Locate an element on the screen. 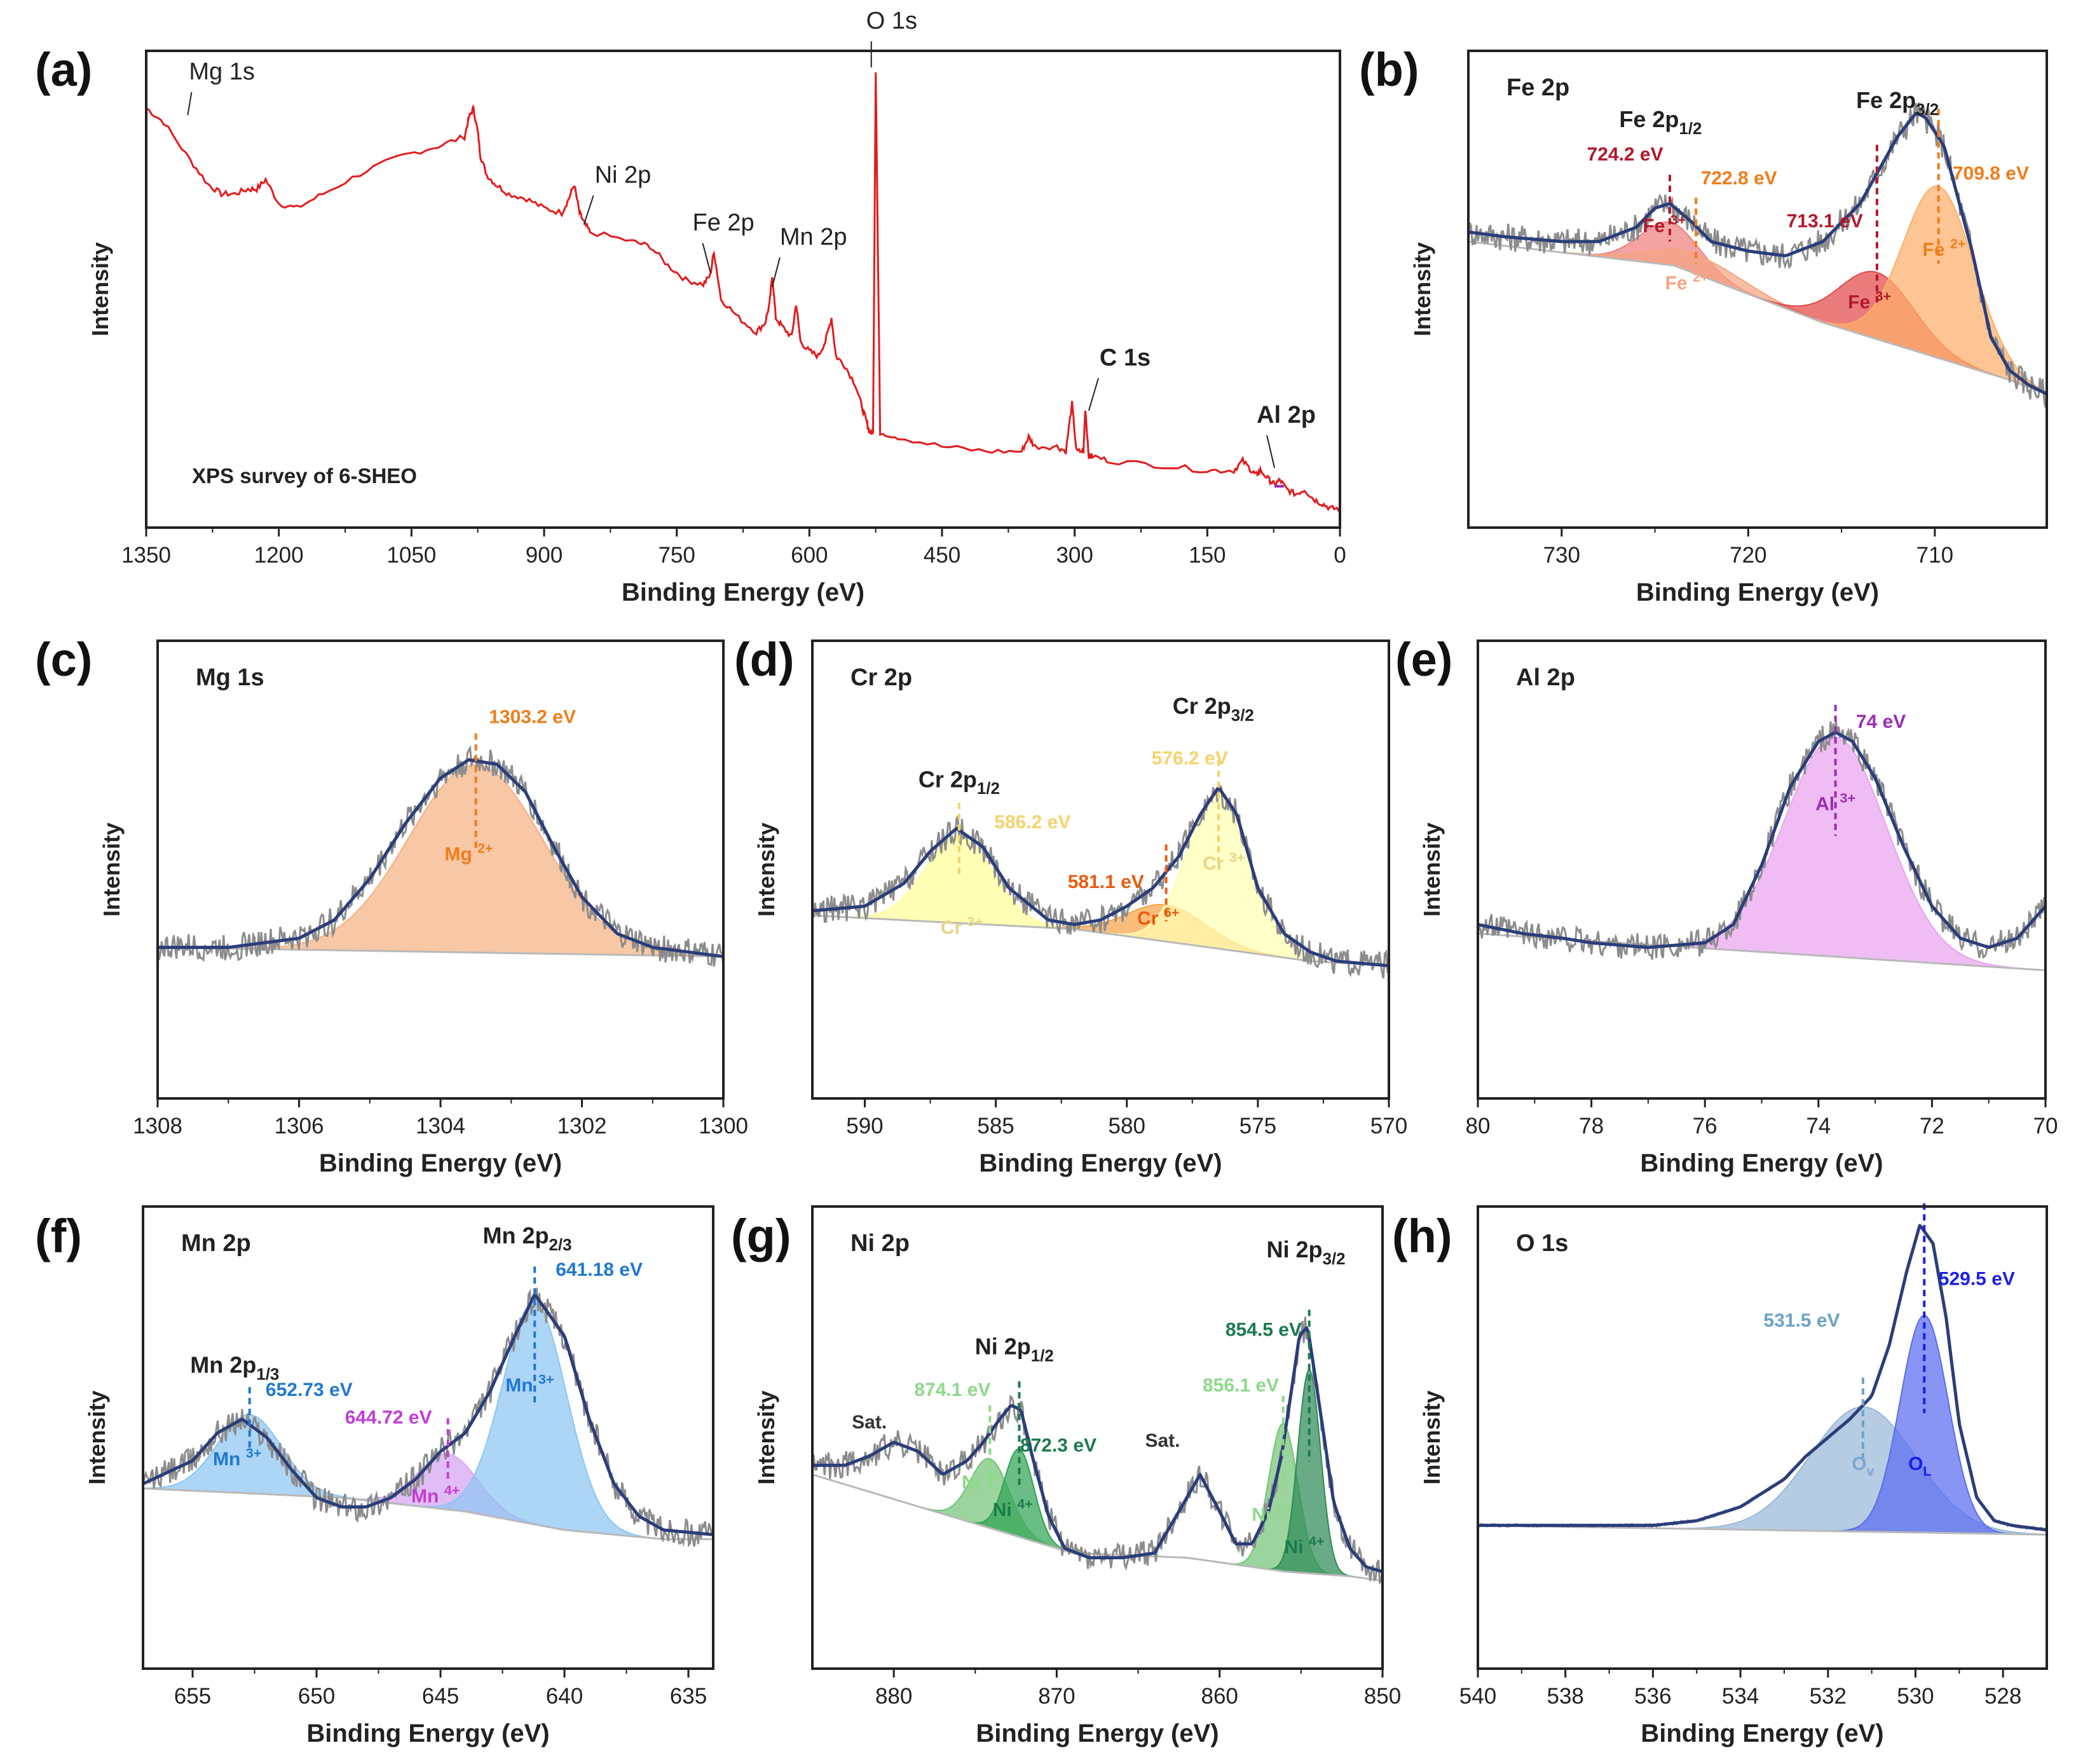 The height and width of the screenshot is (1764, 2090). peak-label-2: Ov is located at coordinates (1863, 1466).